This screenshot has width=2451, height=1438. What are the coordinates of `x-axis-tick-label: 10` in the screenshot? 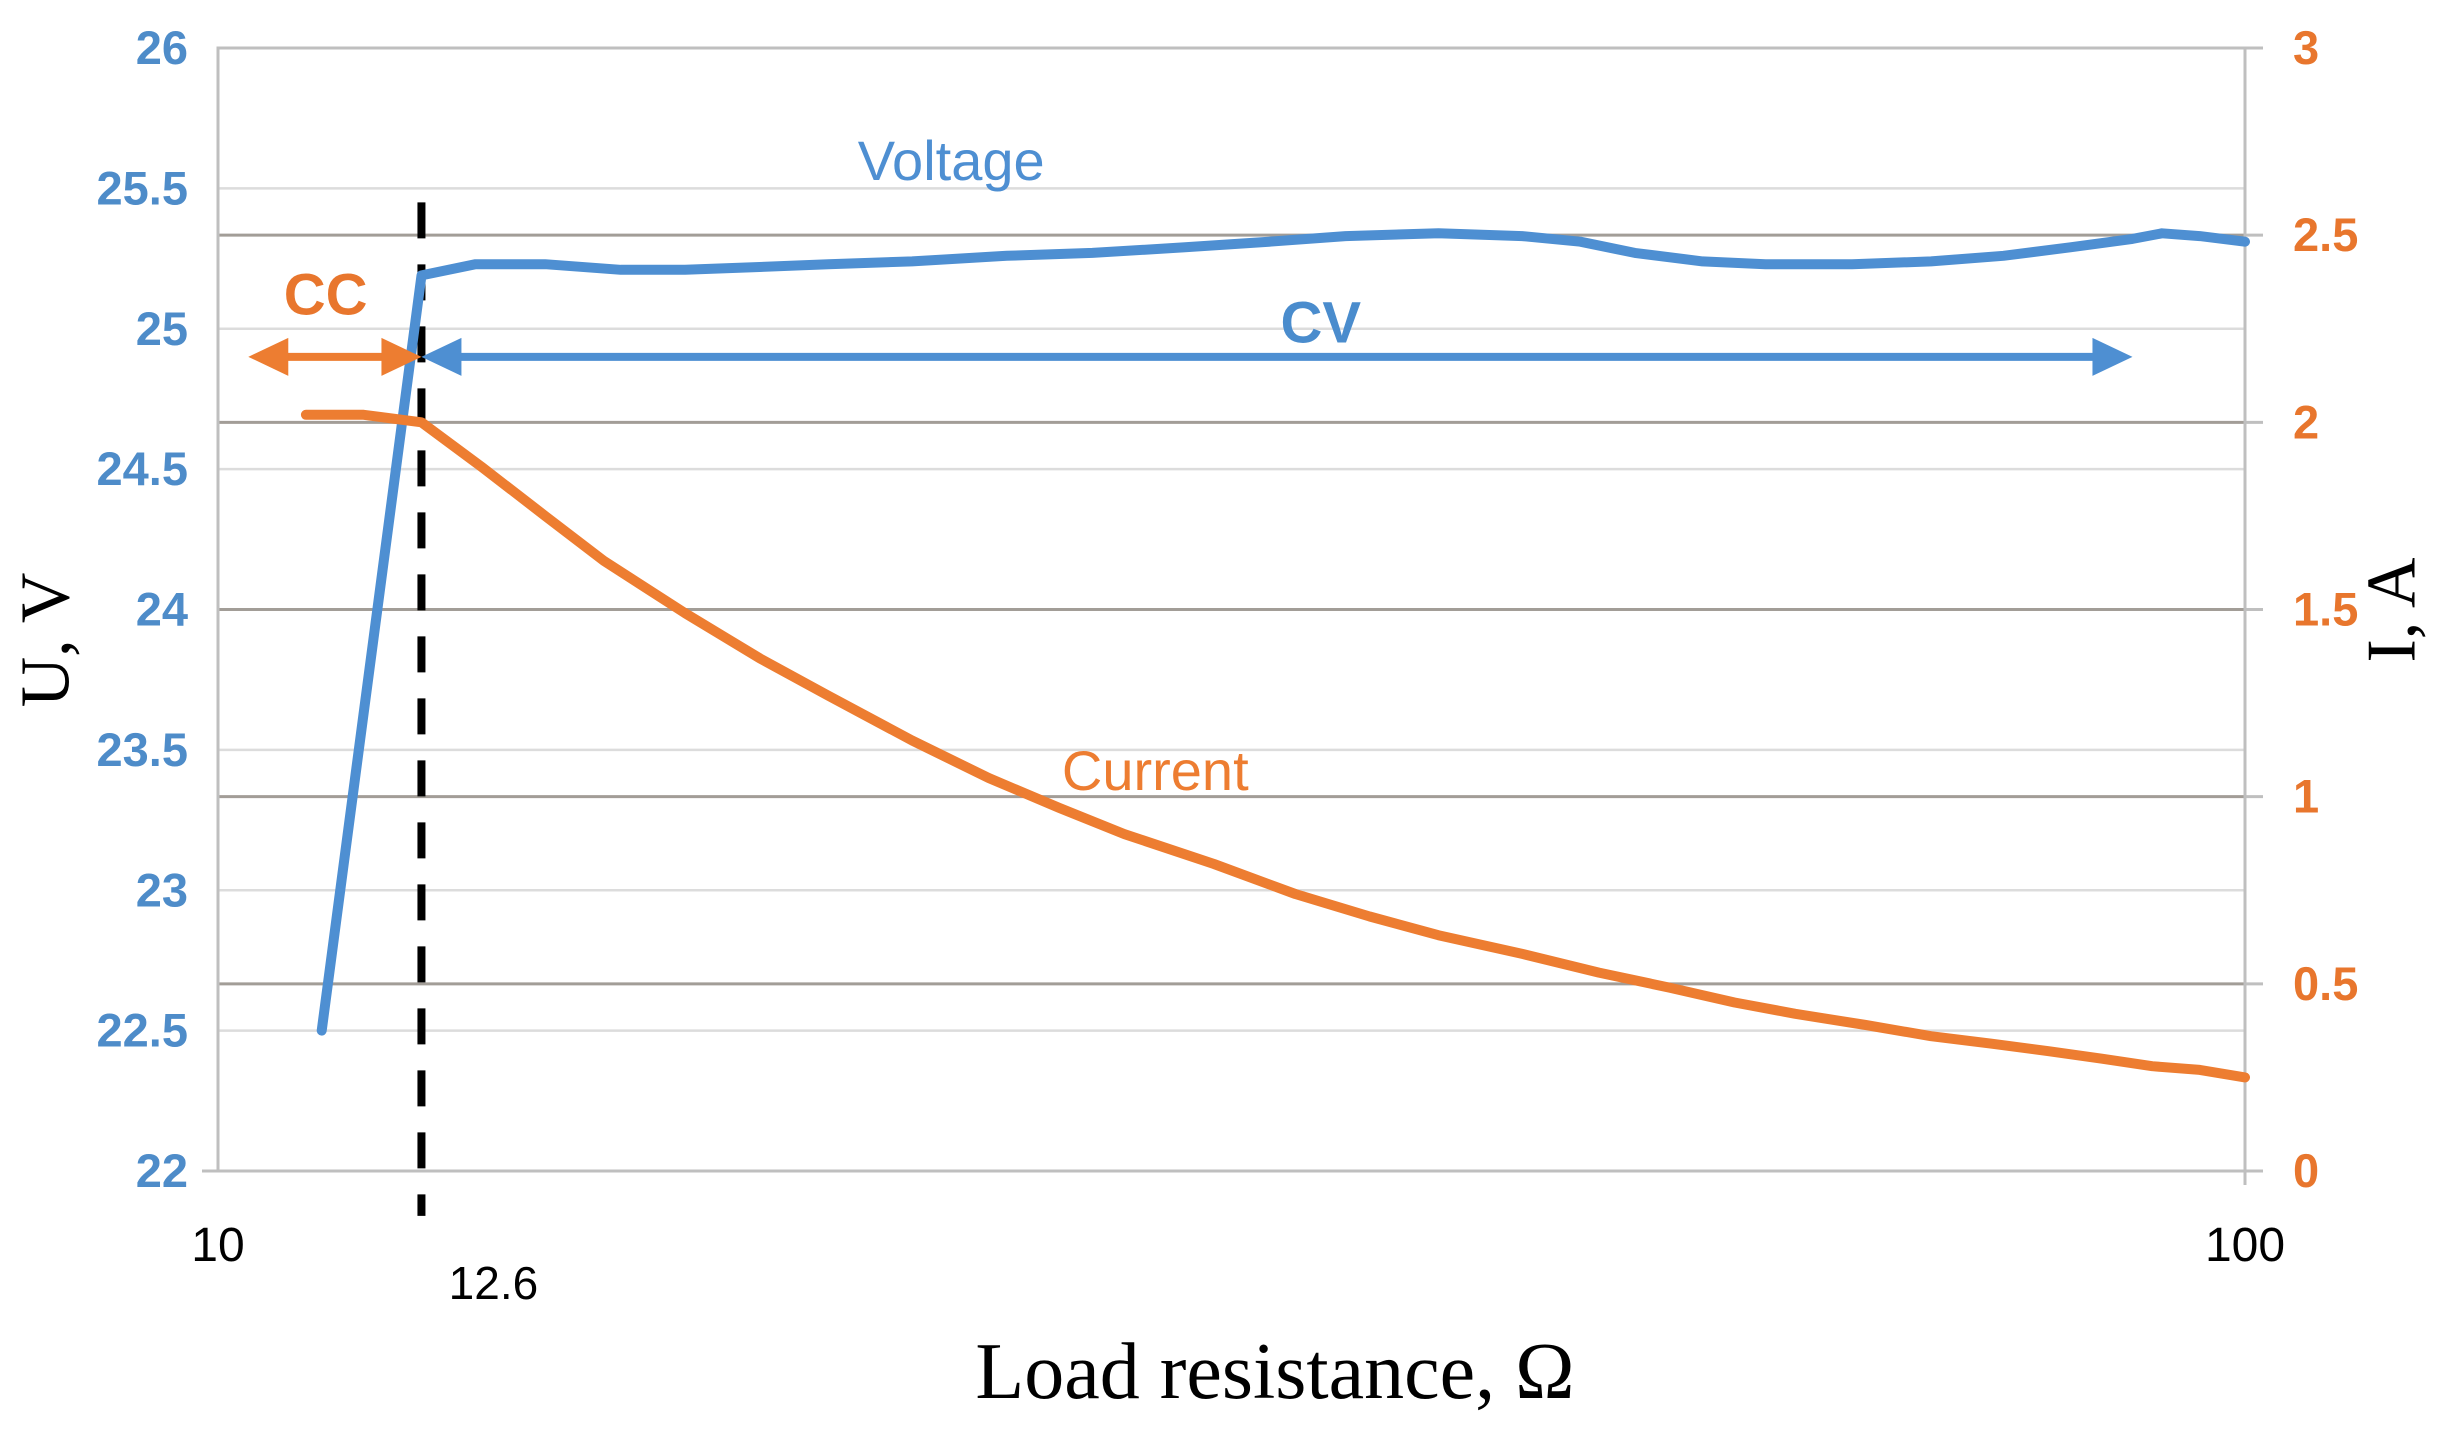 It's located at (217, 1245).